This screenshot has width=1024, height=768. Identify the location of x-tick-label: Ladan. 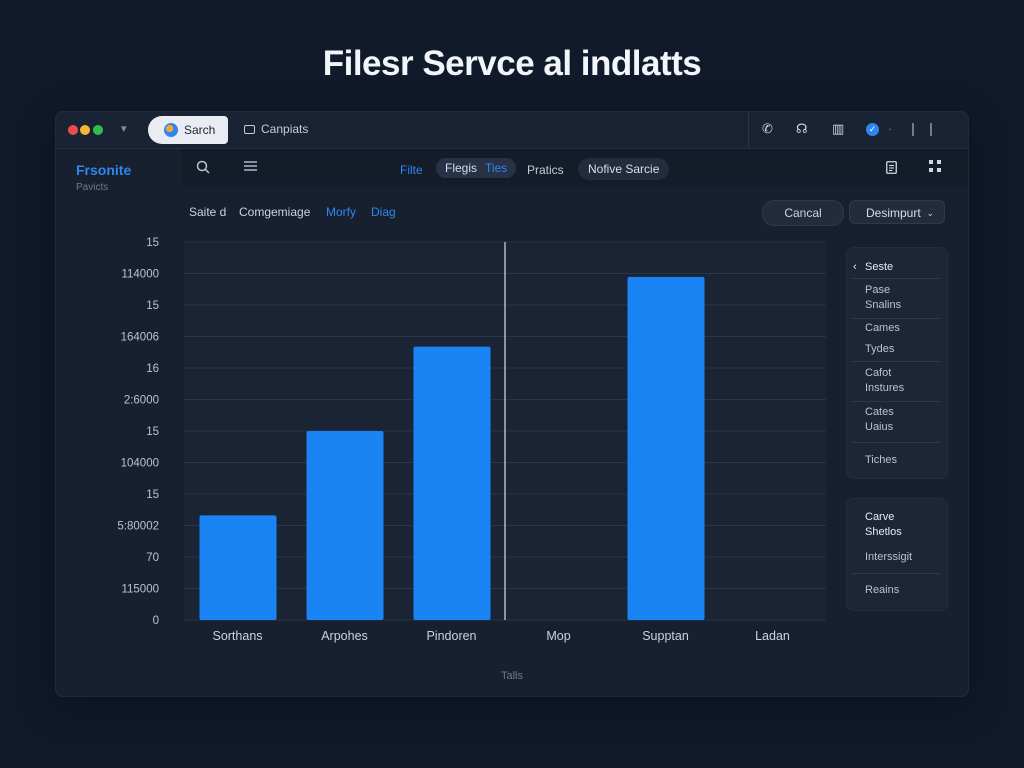
(772, 636).